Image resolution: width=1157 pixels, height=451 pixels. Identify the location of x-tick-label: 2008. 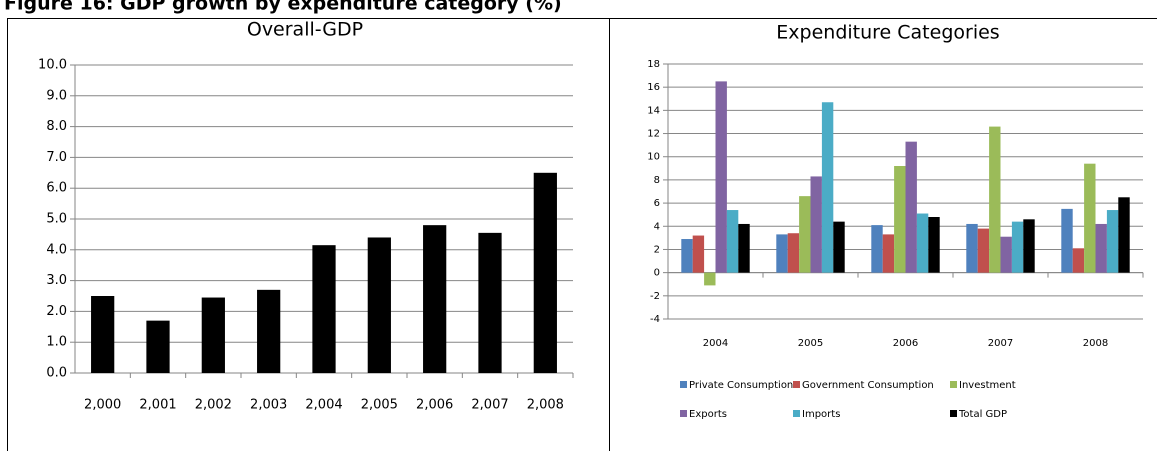
(1095, 343).